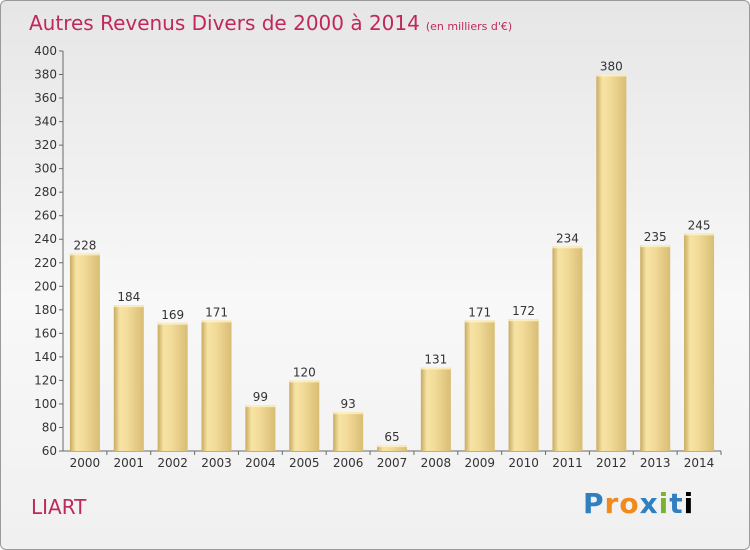  What do you see at coordinates (49, 427) in the screenshot?
I see `y-tick-label: 80` at bounding box center [49, 427].